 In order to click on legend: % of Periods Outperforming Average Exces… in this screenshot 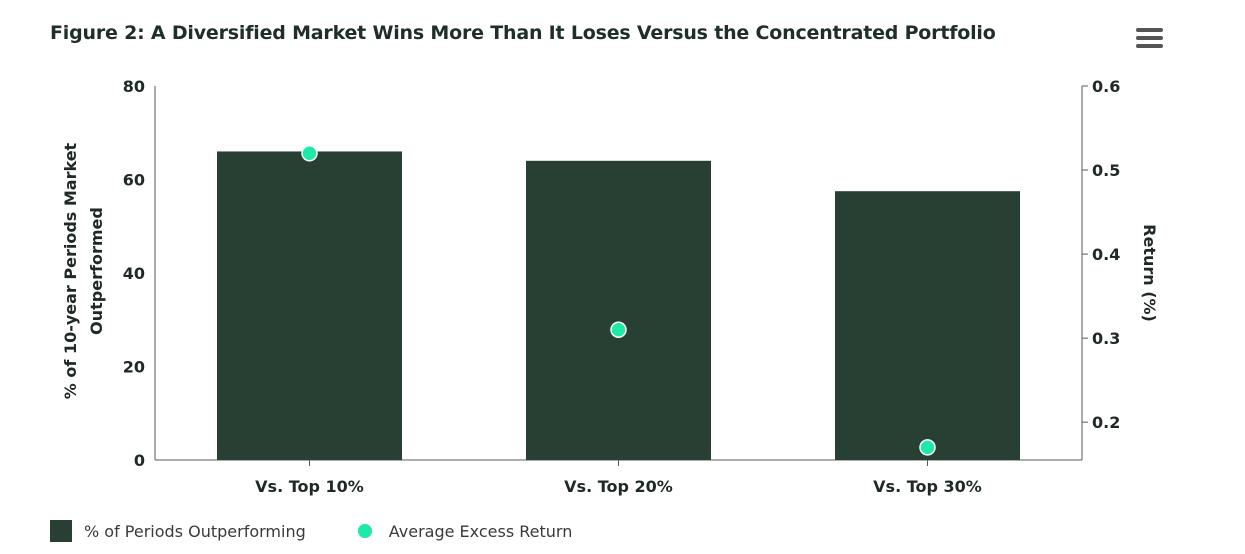, I will do `click(337, 531)`.